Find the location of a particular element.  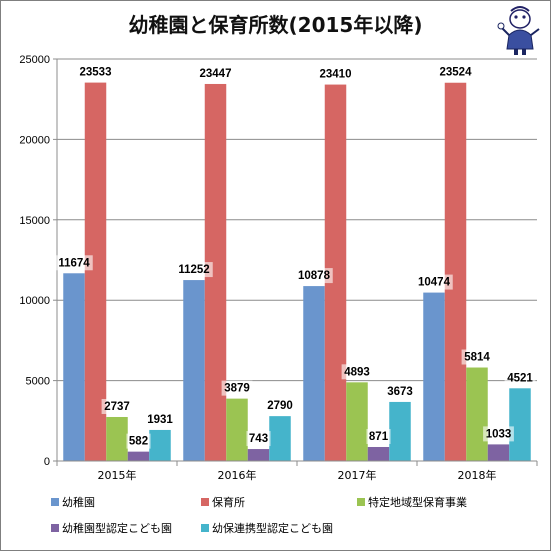

x-tick-label: 2018年 is located at coordinates (477, 475).